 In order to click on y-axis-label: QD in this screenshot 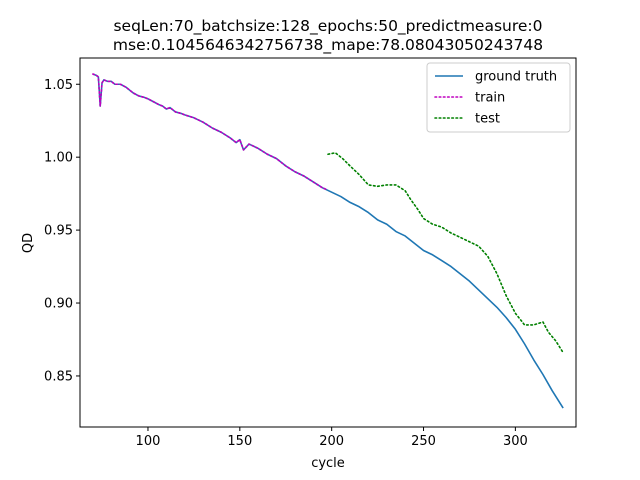, I will do `click(28, 243)`.